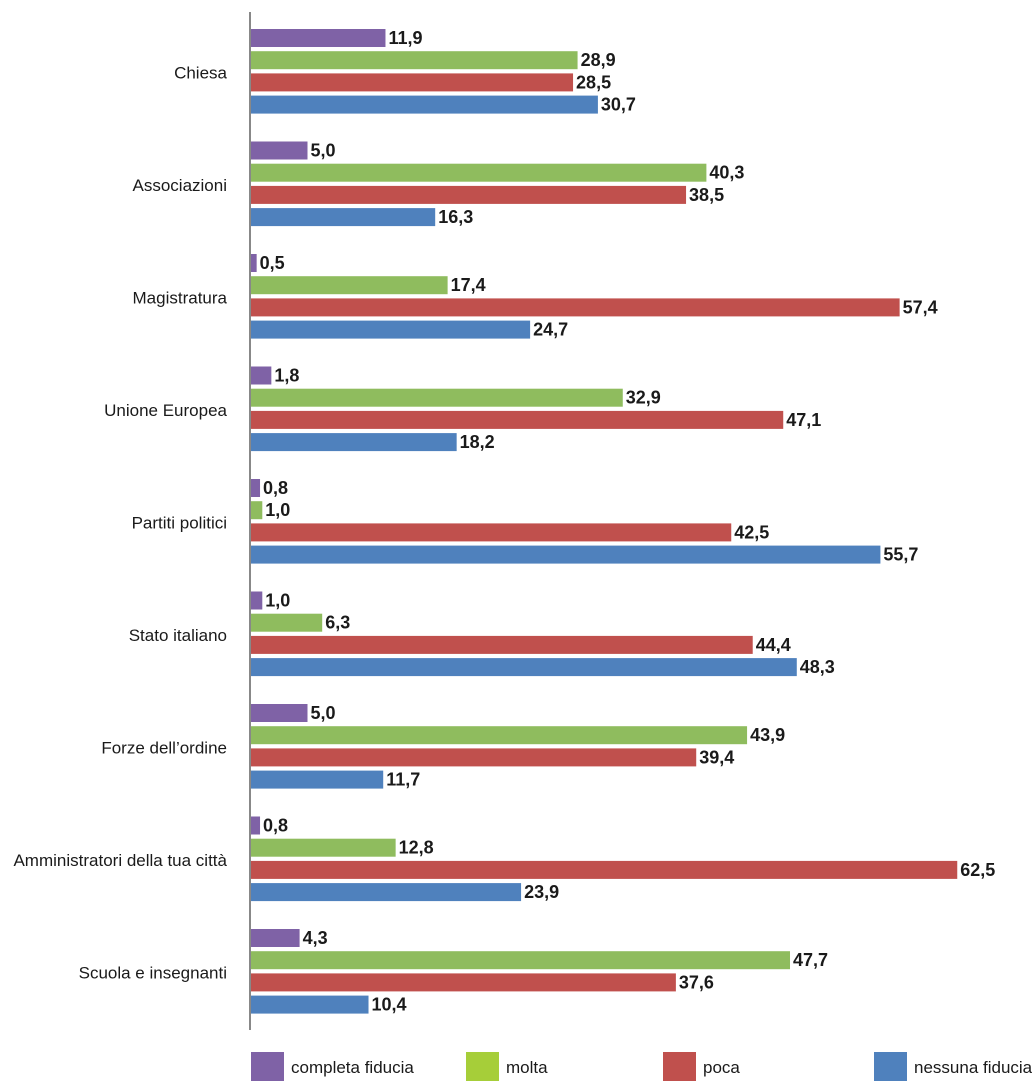 This screenshot has height=1081, width=1032. Describe the element at coordinates (414, 60) in the screenshot. I see `bar-chiesa-molta` at that location.